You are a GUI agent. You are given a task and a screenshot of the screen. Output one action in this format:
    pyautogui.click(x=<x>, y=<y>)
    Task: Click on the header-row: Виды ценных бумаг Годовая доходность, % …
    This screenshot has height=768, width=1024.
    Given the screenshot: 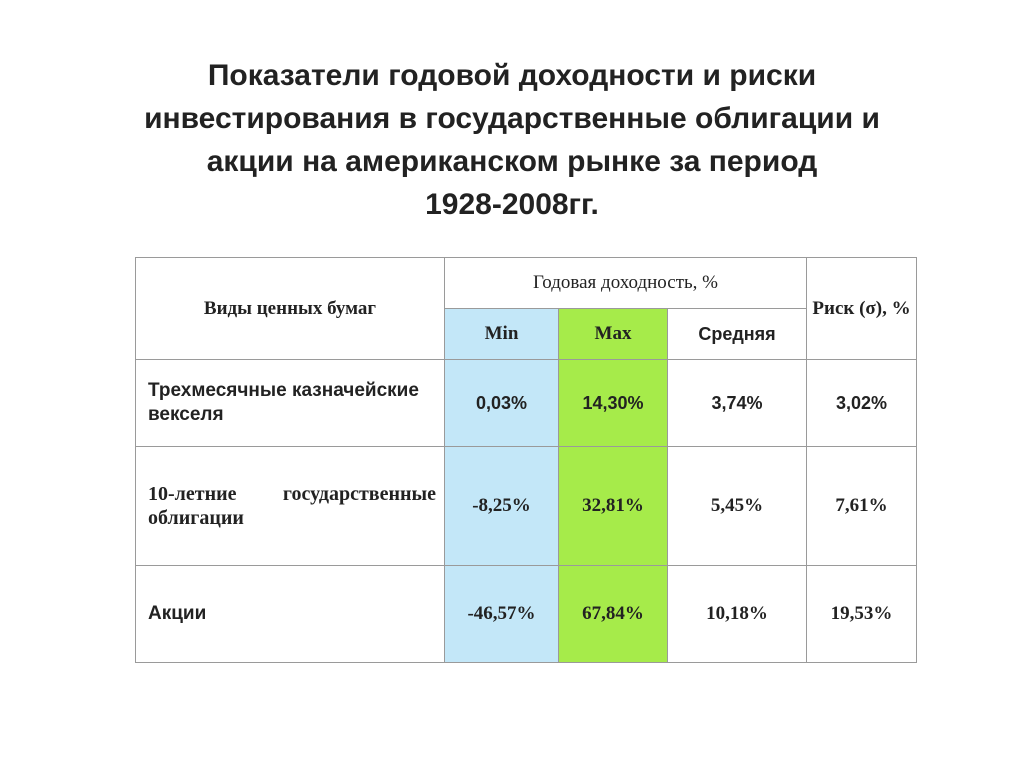 What is the action you would take?
    pyautogui.click(x=526, y=308)
    